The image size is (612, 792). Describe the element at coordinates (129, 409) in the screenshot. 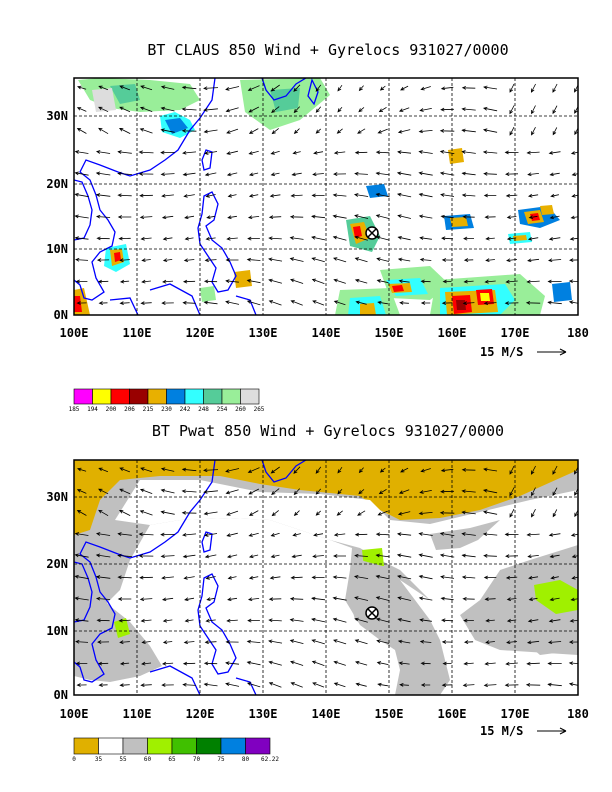

I see `colorbar-label: 206` at that location.